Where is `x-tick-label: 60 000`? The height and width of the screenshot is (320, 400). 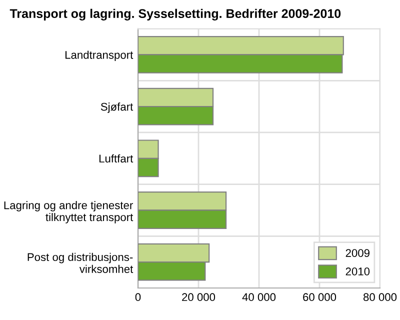
x-tick-label: 60 000 is located at coordinates (319, 297).